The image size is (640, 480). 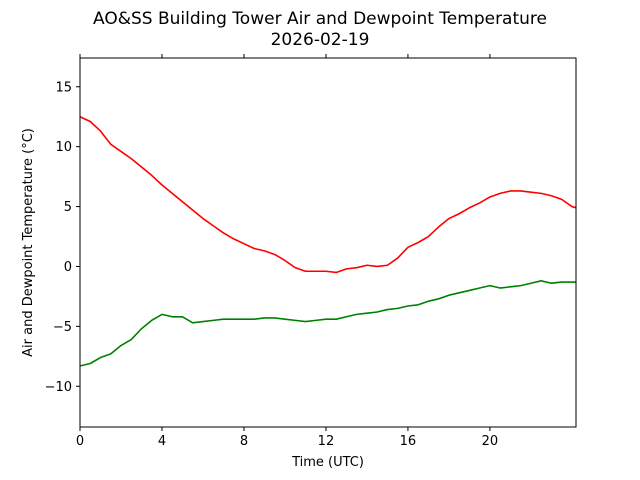 I want to click on y-tick-label: 15, so click(x=63, y=87).